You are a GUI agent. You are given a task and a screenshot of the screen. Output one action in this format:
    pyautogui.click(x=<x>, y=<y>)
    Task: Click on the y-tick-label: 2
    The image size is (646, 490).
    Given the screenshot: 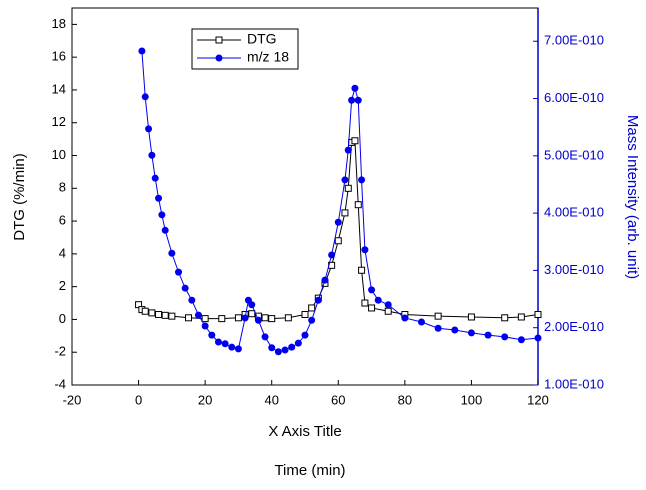 What is the action you would take?
    pyautogui.click(x=62, y=285)
    